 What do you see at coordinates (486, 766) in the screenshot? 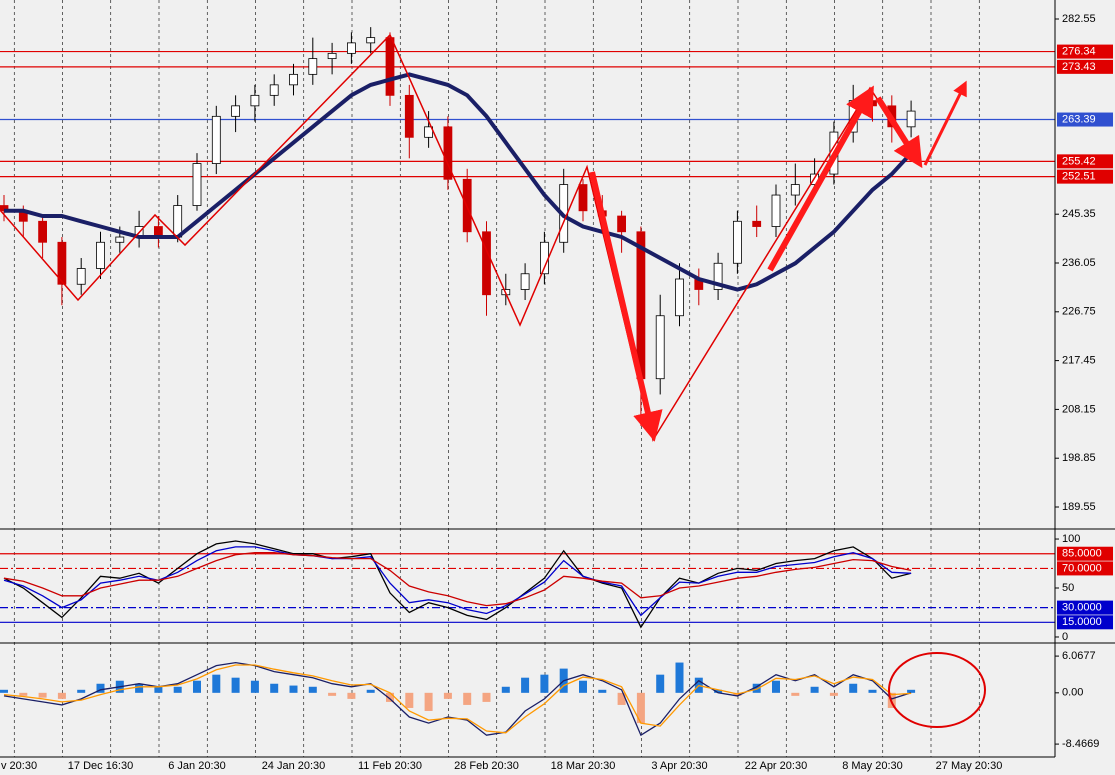
I see `x-tick-label: 28 Feb 20:30` at bounding box center [486, 766].